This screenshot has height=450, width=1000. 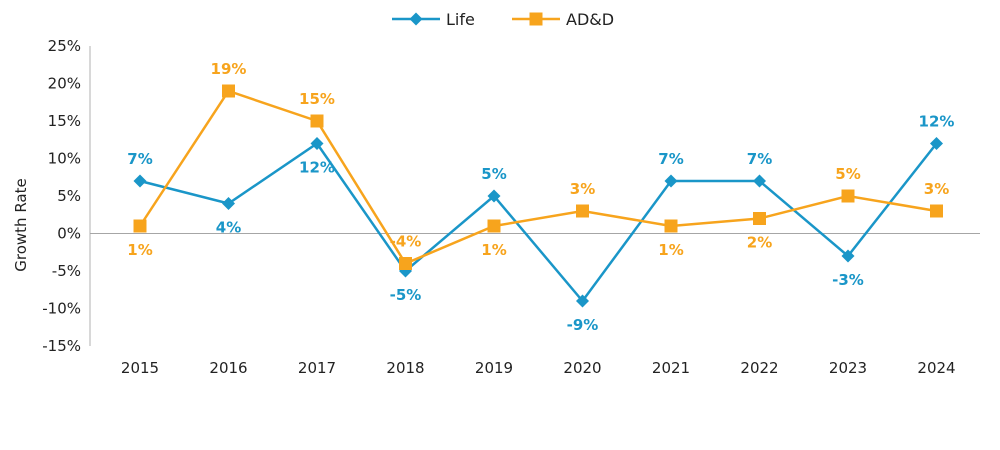 I want to click on y-tick-label: -15%, so click(x=61, y=346).